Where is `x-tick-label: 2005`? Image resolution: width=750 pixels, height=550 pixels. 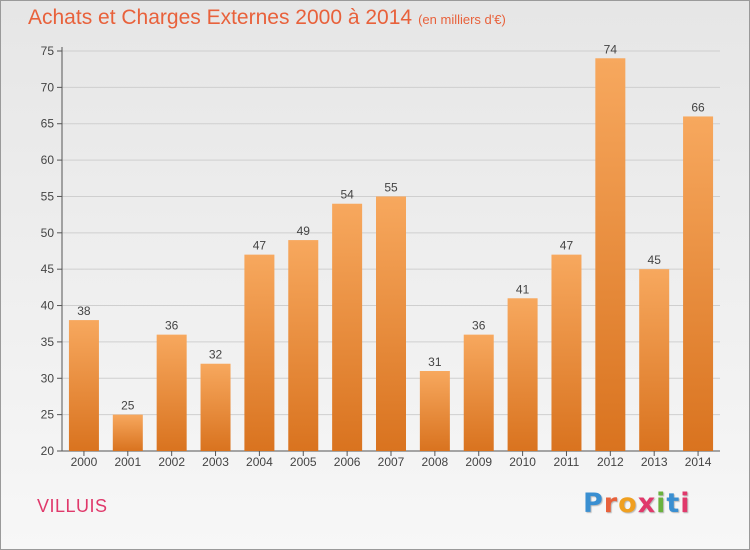 x-tick-label: 2005 is located at coordinates (303, 462).